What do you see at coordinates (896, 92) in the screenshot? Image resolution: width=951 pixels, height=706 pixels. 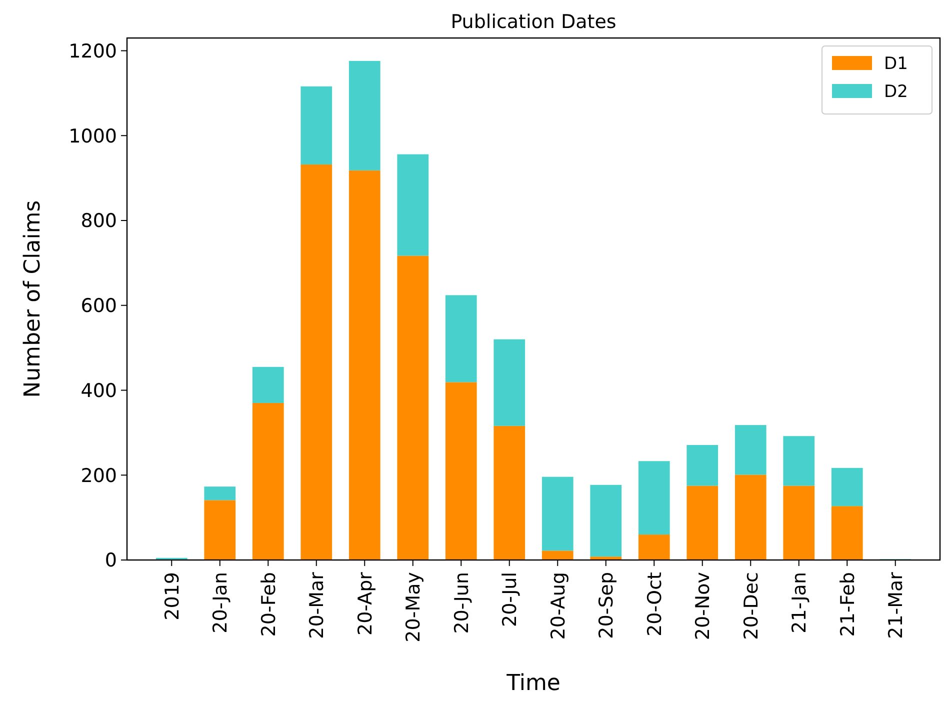 I see `legend-label: D2` at bounding box center [896, 92].